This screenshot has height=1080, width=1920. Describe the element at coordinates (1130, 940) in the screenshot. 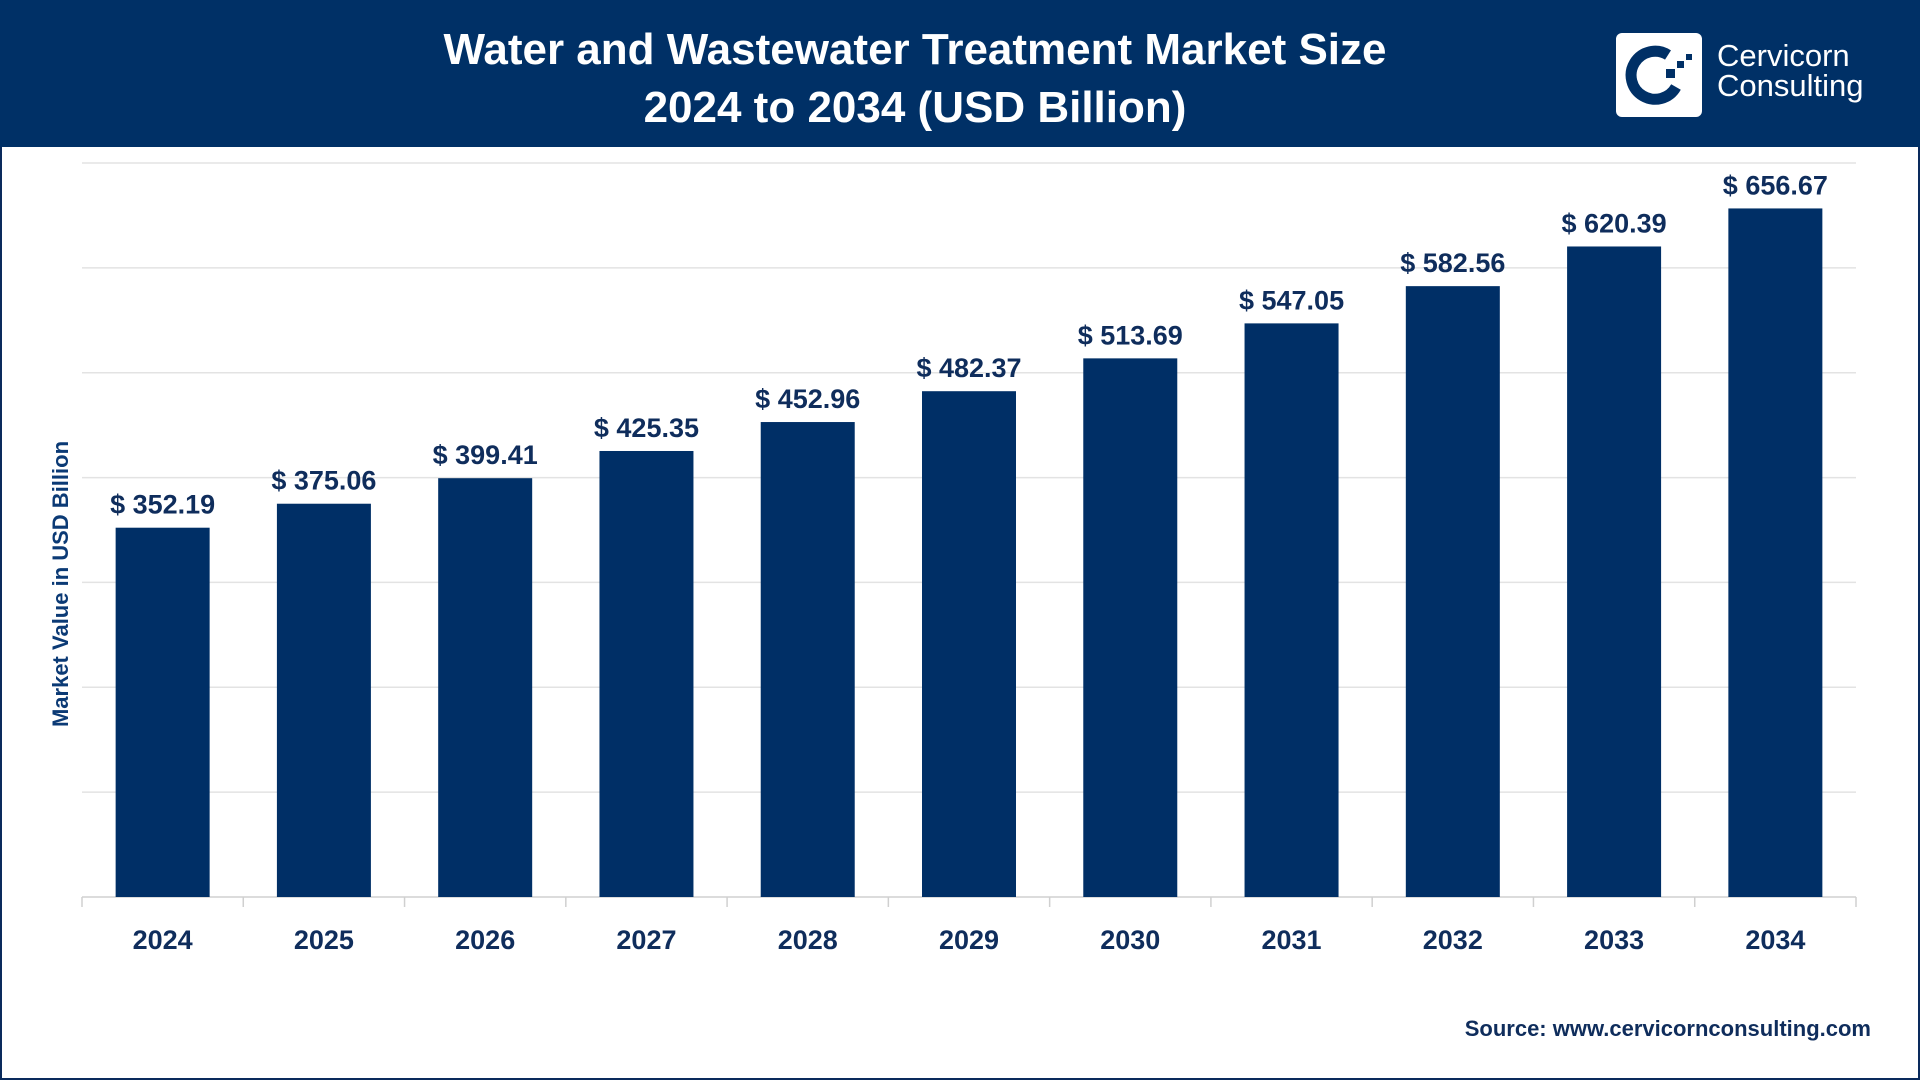

I see `x-tick-label: 2030` at that location.